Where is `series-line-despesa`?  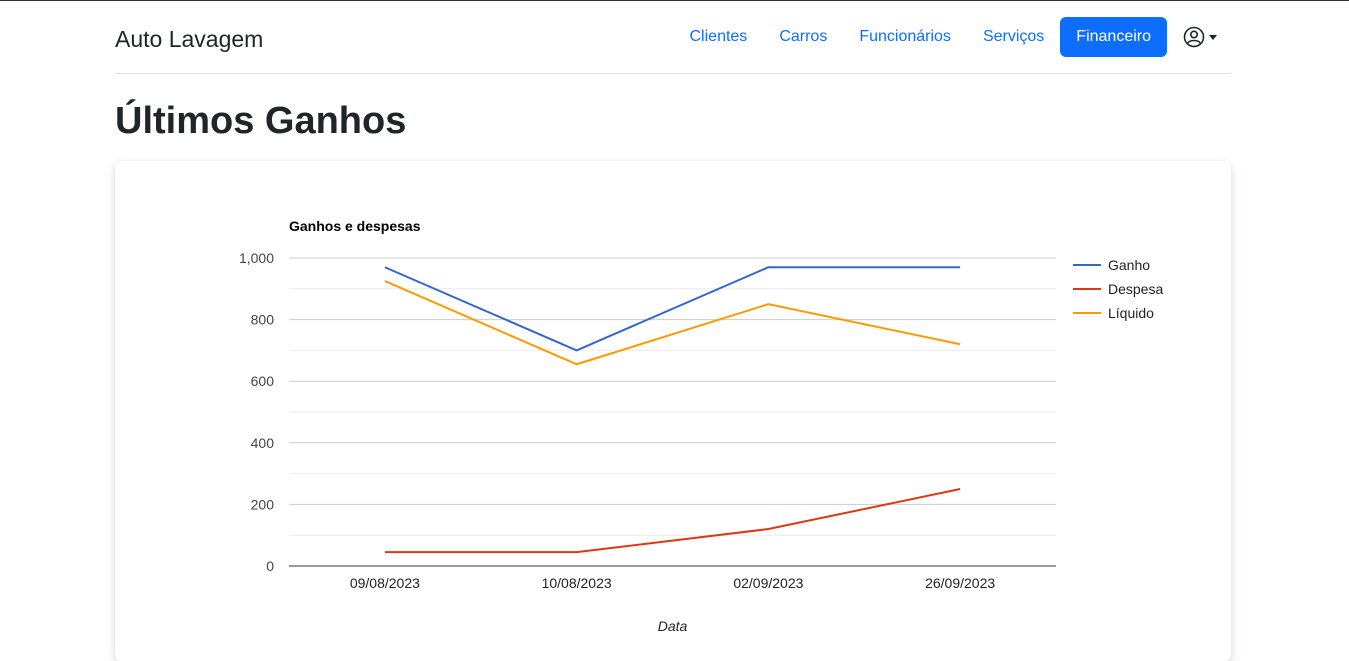 series-line-despesa is located at coordinates (672, 521).